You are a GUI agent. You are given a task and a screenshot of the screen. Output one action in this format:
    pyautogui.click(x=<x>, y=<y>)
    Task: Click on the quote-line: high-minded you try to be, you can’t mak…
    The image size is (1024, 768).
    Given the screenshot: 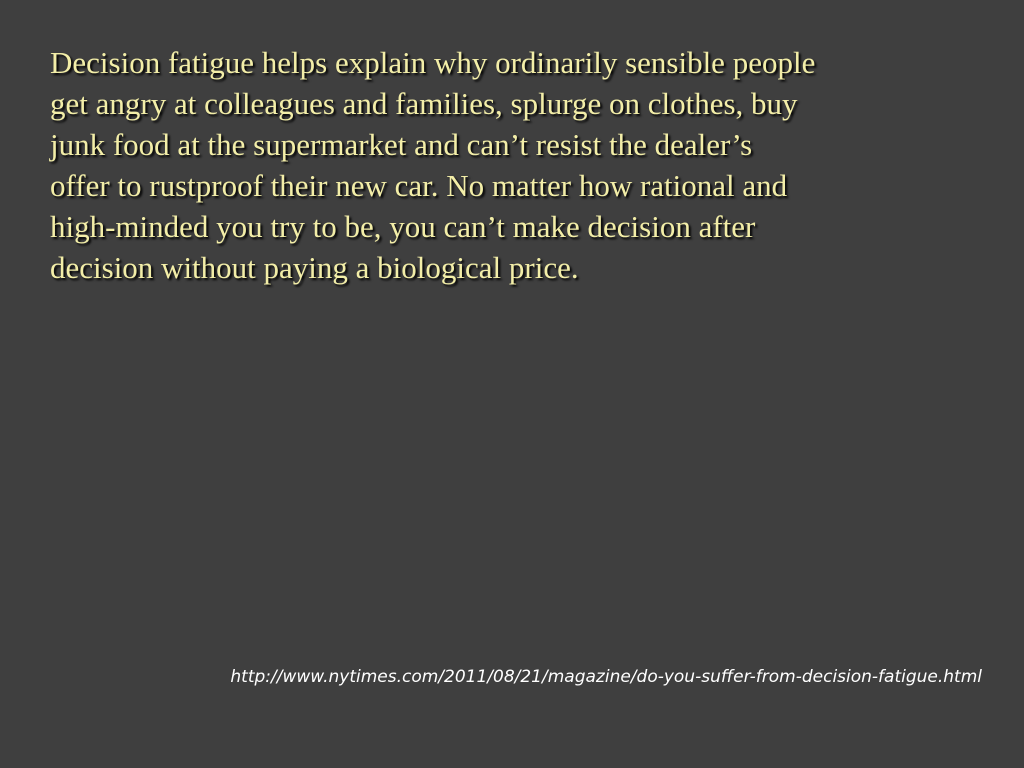 What is the action you would take?
    pyautogui.click(x=403, y=226)
    